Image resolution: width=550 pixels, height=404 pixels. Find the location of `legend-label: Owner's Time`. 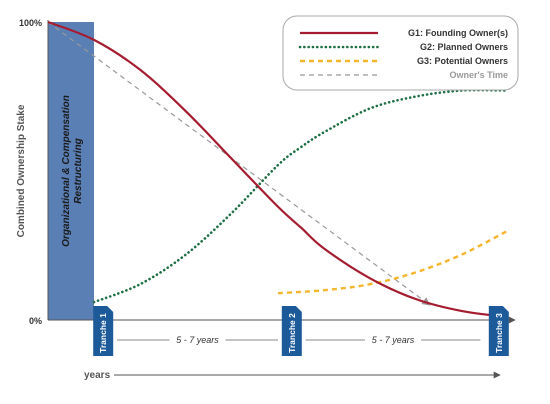

legend-label: Owner's Time is located at coordinates (479, 75).